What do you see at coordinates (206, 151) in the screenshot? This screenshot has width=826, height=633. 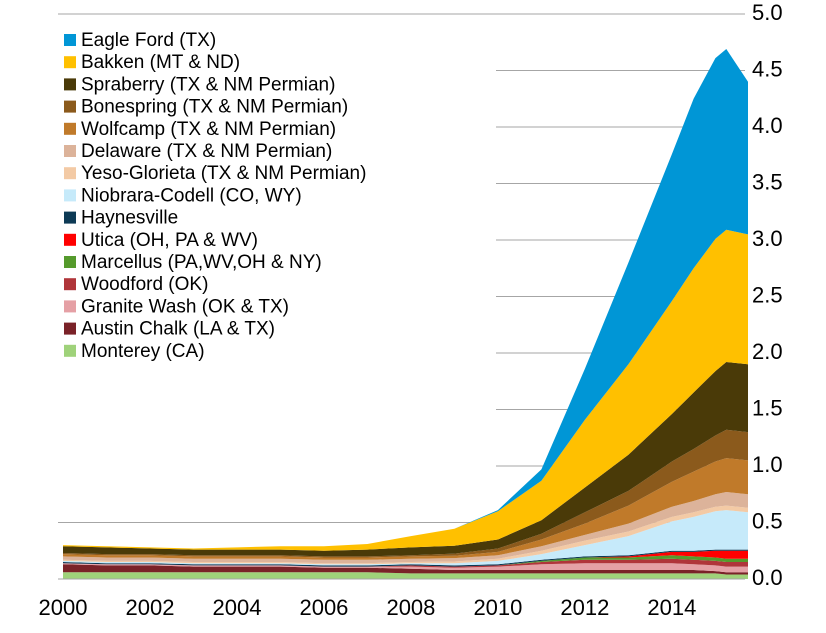 I see `legend-label: Delaware (TX & NM Permian)` at bounding box center [206, 151].